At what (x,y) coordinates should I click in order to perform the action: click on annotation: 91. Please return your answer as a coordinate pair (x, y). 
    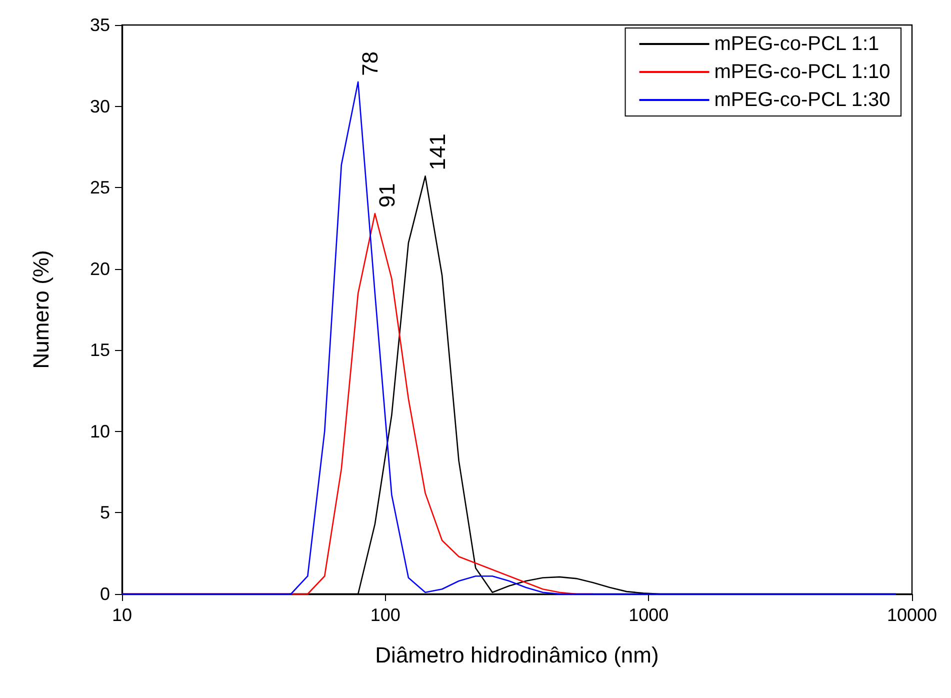
    Looking at the image, I should click on (387, 195).